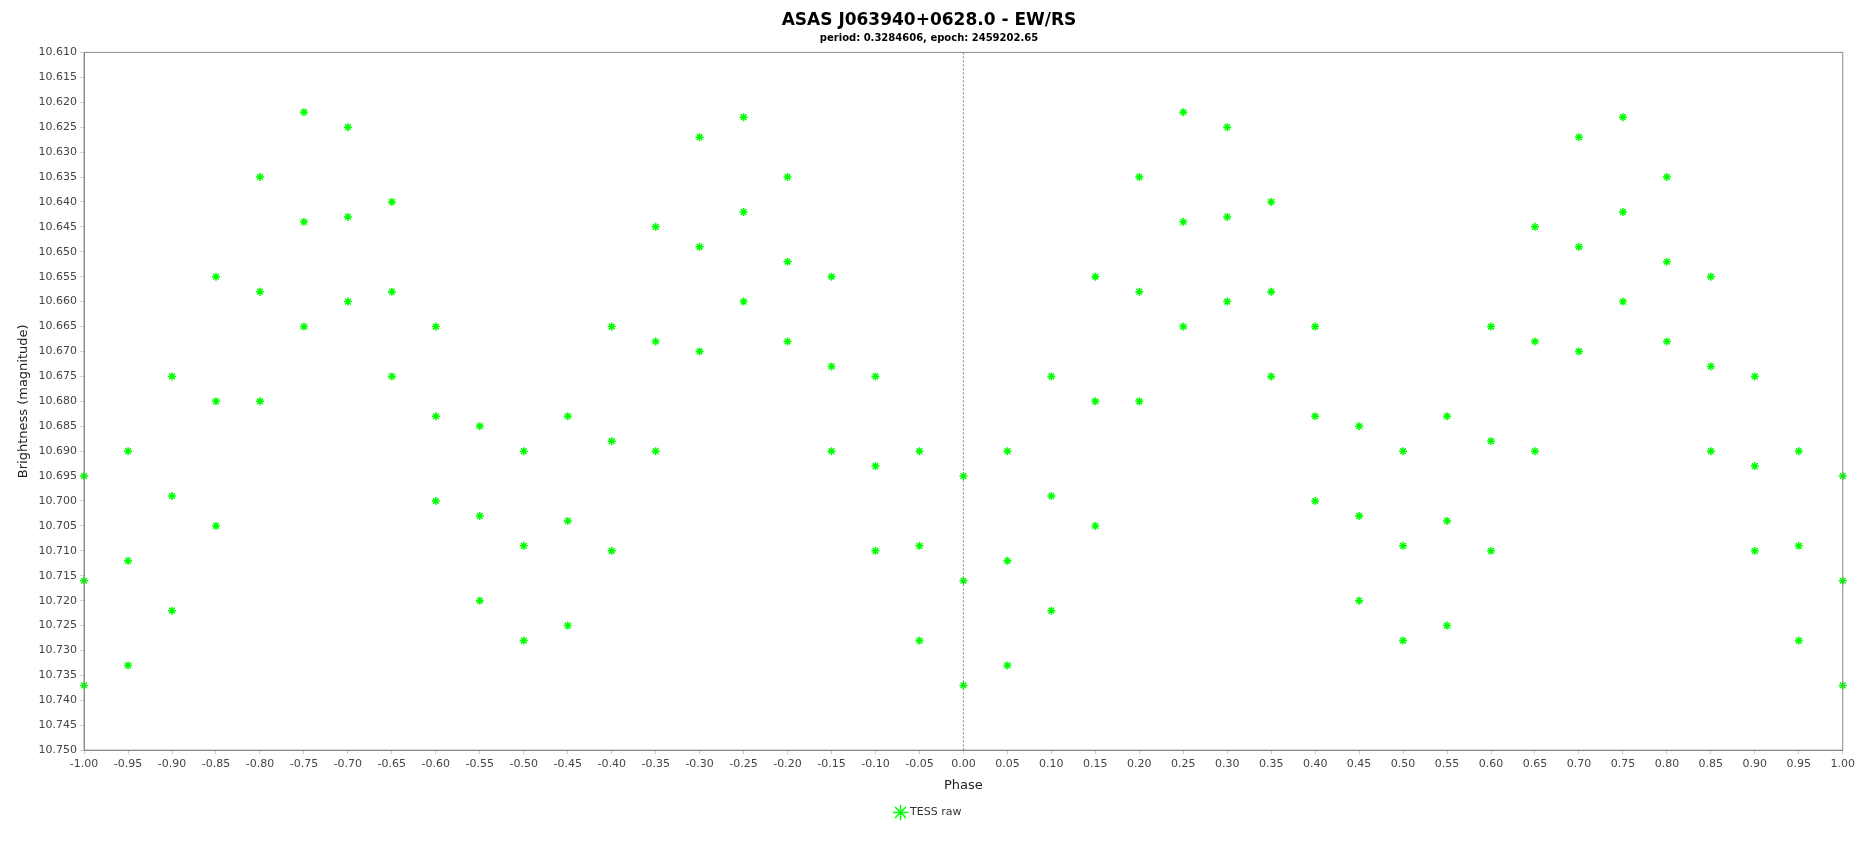 Image resolution: width=1869 pixels, height=841 pixels. Describe the element at coordinates (128, 763) in the screenshot. I see `x-tick-label: -0.95` at that location.